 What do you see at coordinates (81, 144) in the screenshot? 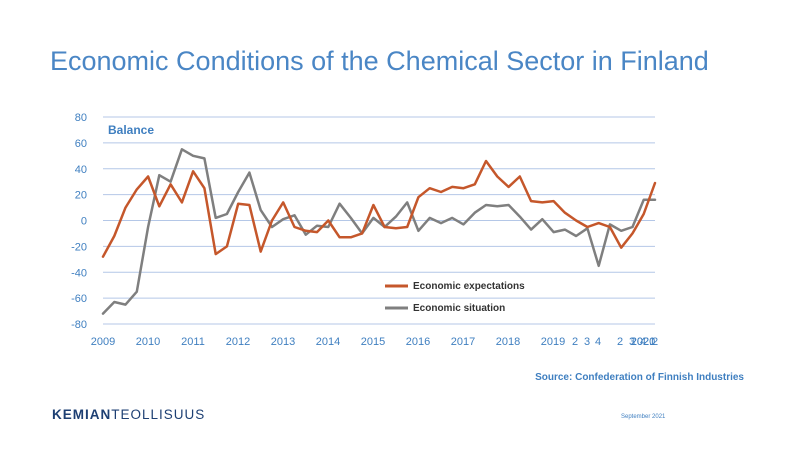
I see `y-tick-label: 60` at bounding box center [81, 144].